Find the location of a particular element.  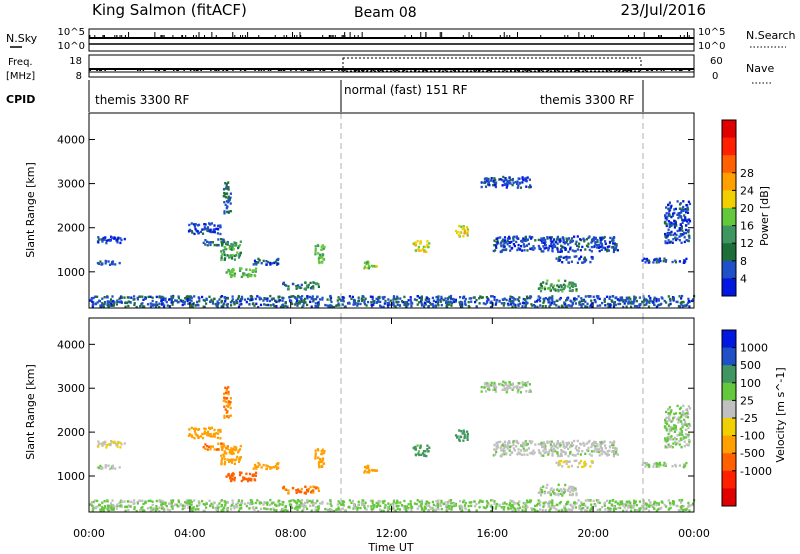

freq-dot is located at coordinates (219, 69).